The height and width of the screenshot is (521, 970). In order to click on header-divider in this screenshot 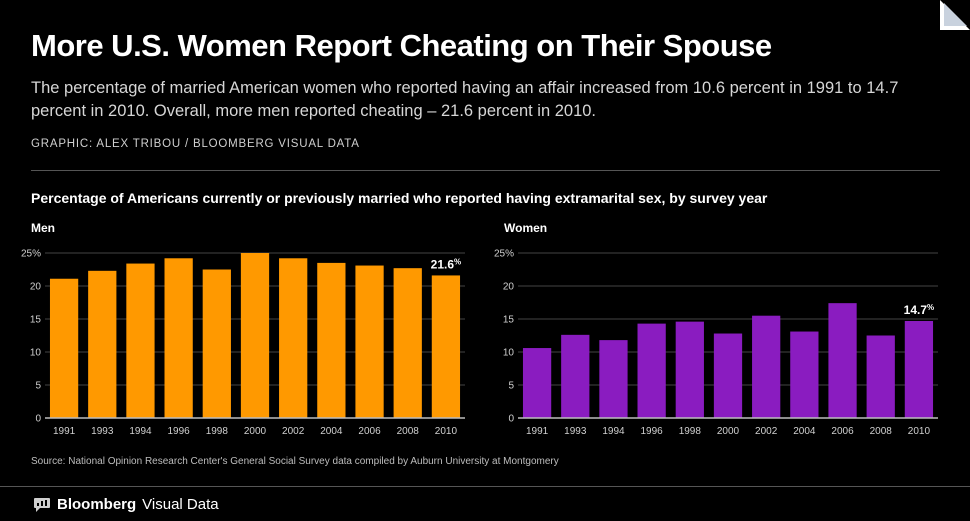, I will do `click(485, 170)`.